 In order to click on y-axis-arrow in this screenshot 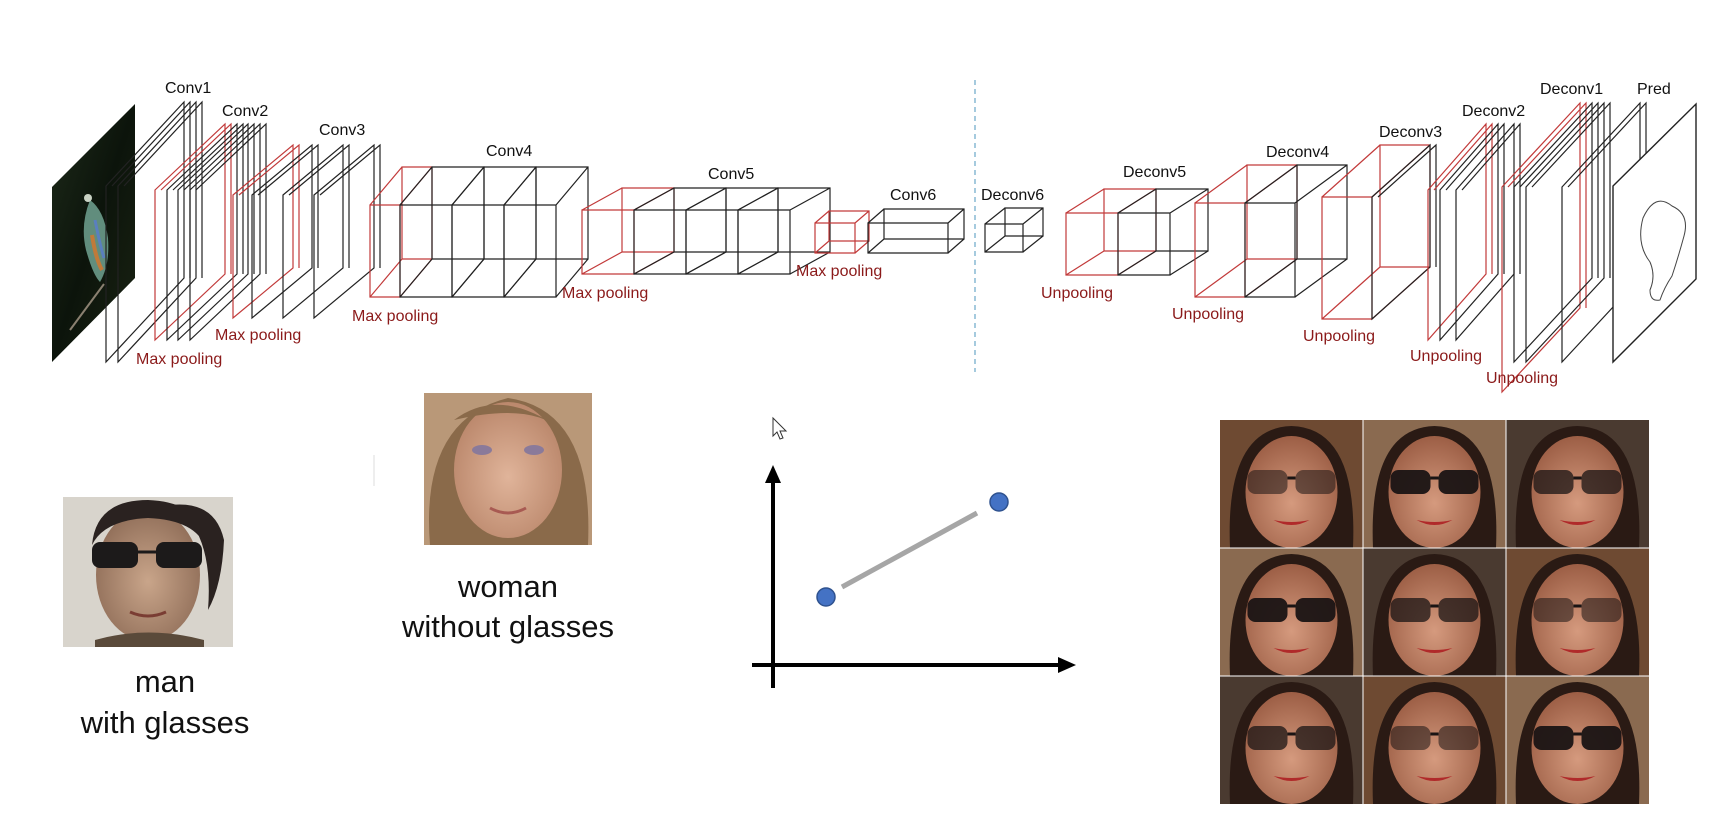, I will do `click(773, 474)`.